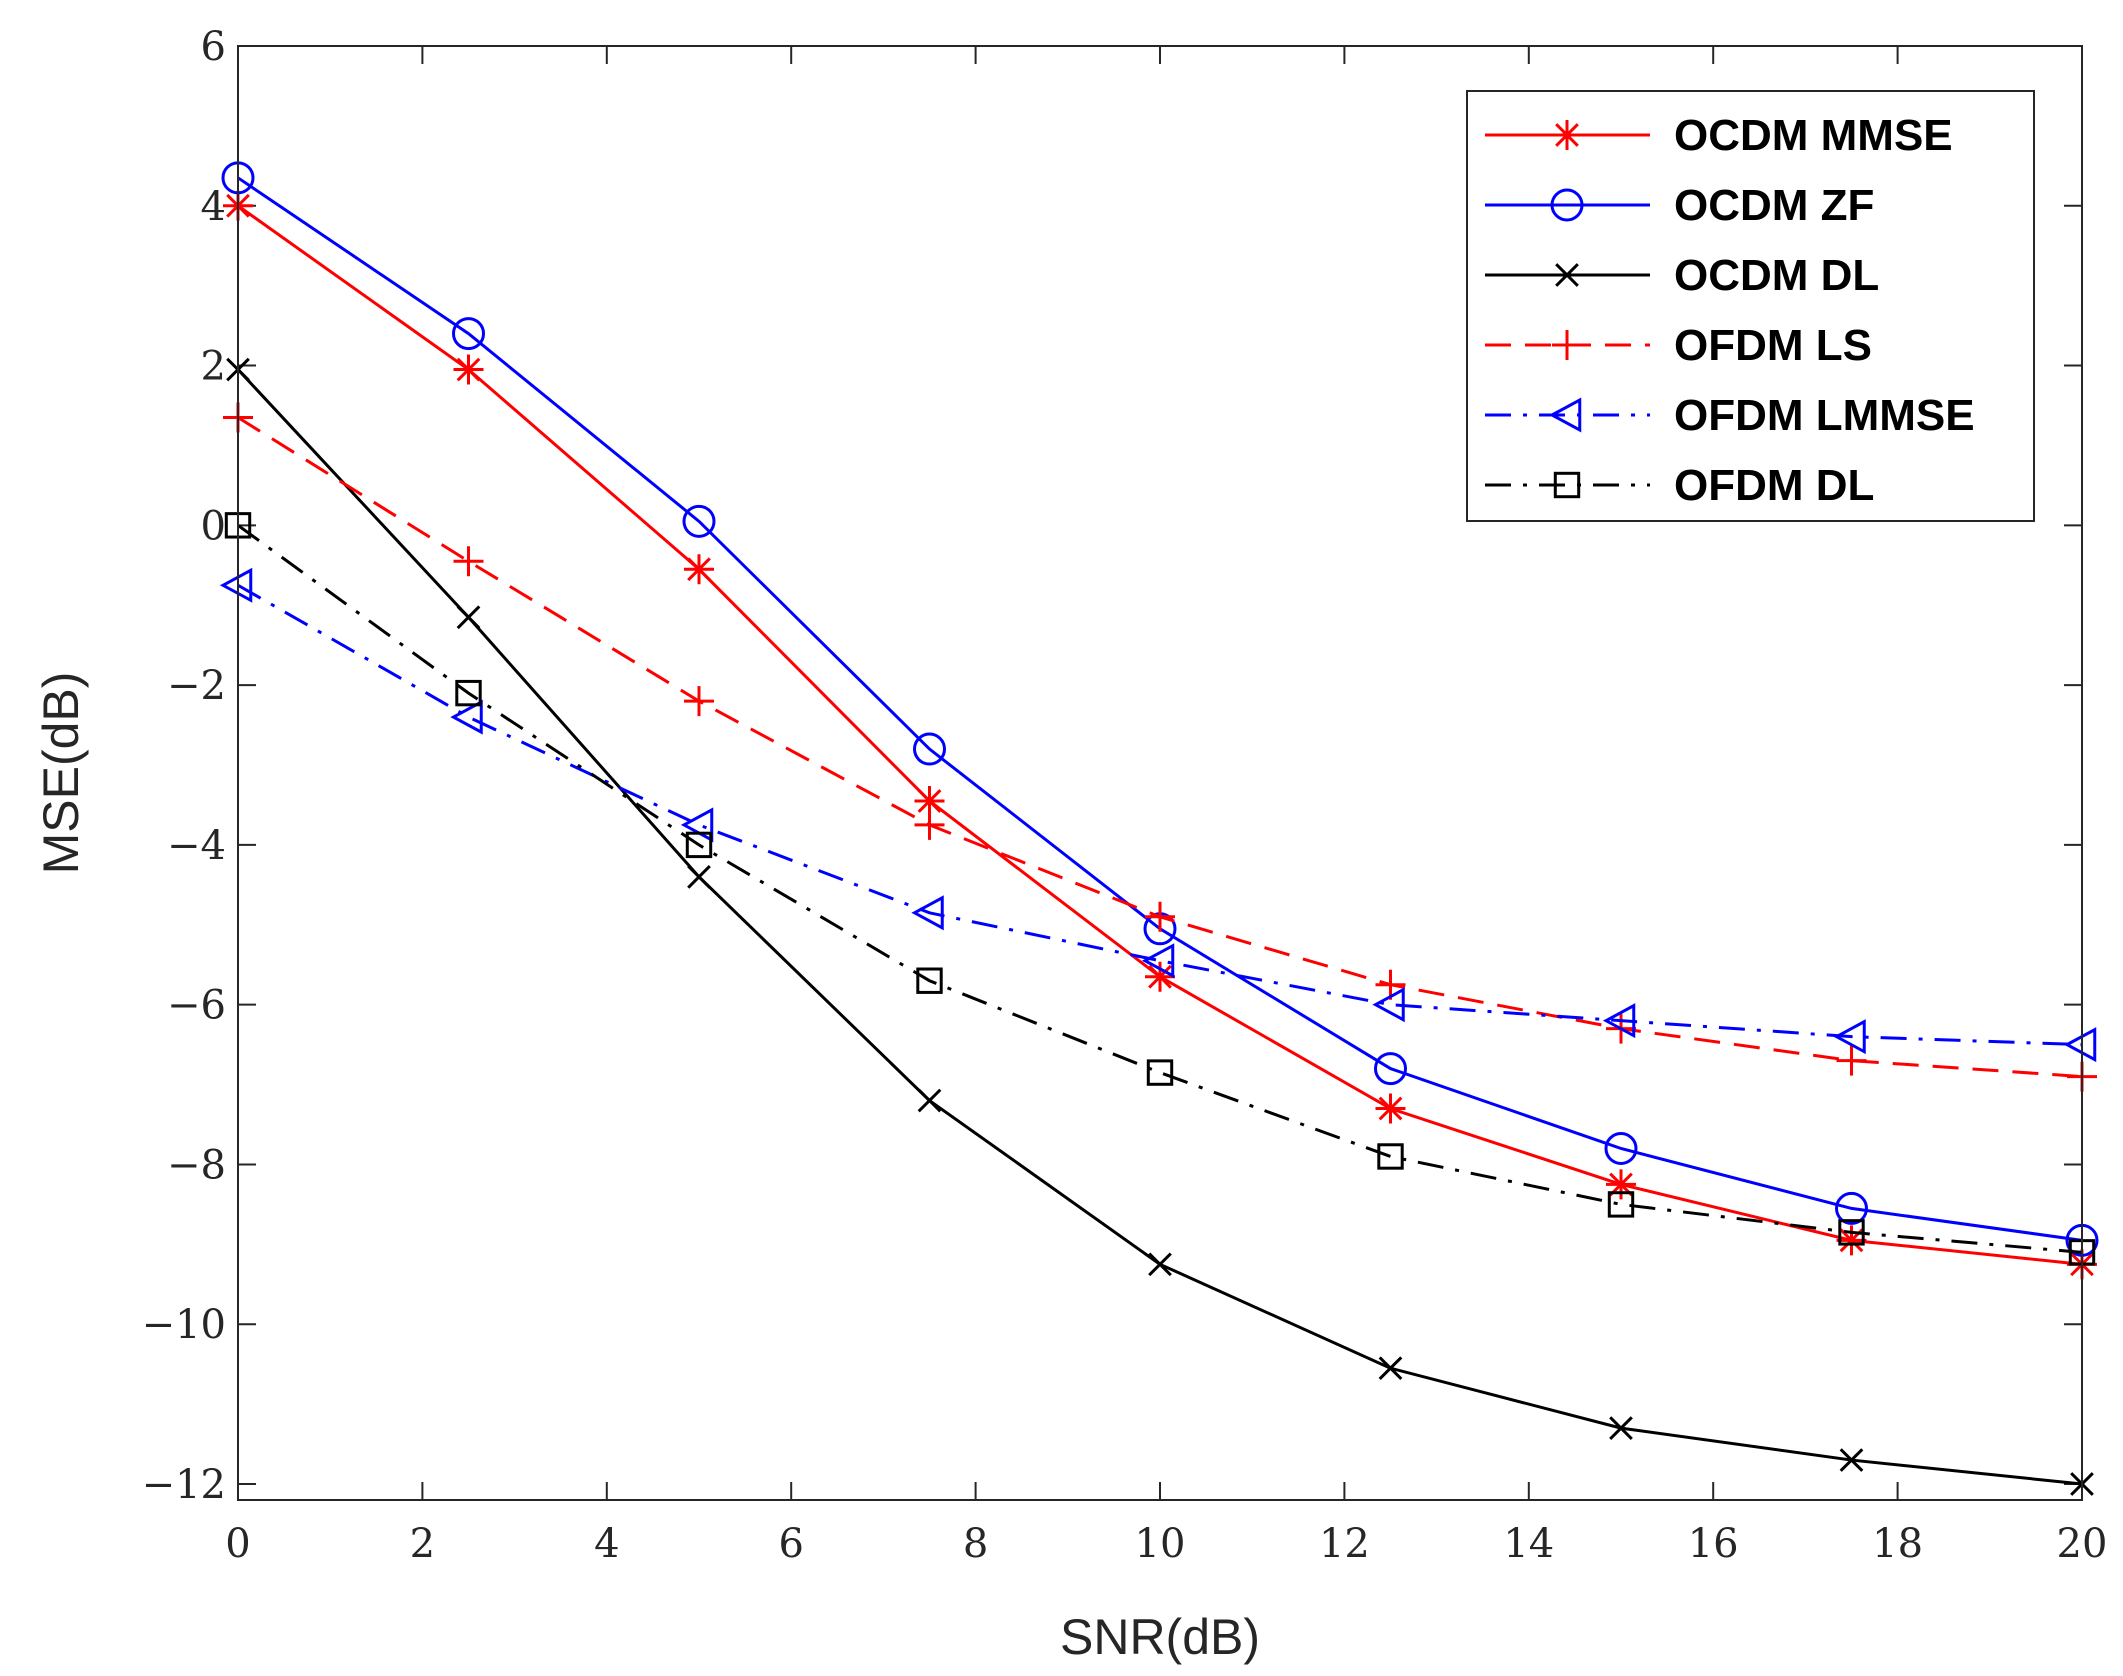  I want to click on y-tick-label: 4, so click(213, 207).